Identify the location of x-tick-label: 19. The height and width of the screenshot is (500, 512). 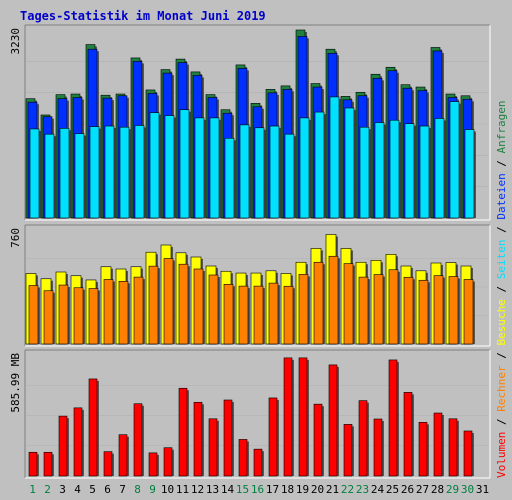
(302, 489).